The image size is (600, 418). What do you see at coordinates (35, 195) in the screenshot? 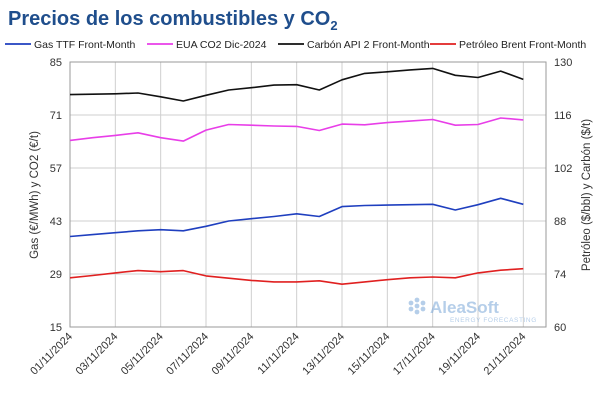
I see `y-axis-left-label: Gas (€/MWh) y CO2 (€/t)` at bounding box center [35, 195].